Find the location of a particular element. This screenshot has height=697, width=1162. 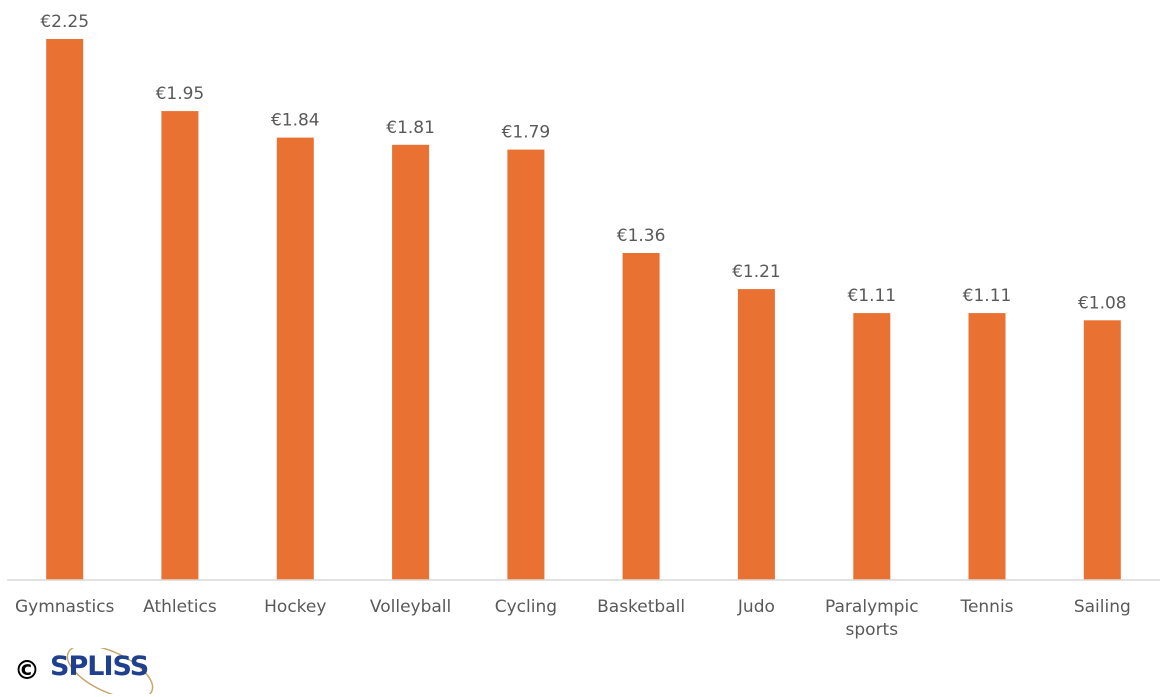

footer: © SPLISS is located at coordinates (87, 671).